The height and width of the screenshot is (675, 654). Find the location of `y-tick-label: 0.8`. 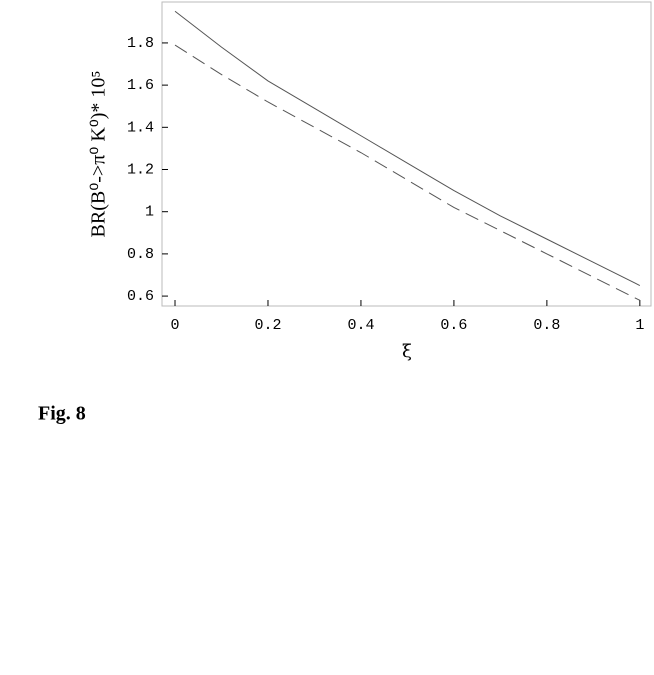

y-tick-label: 0.8 is located at coordinates (140, 254).